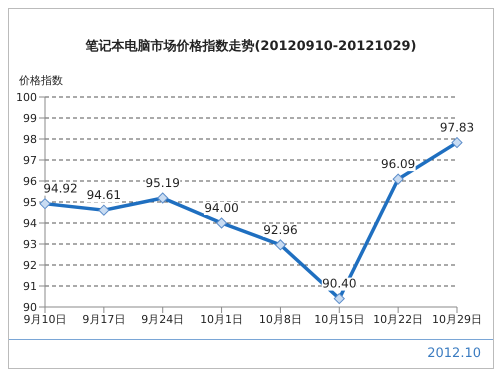  What do you see at coordinates (339, 283) in the screenshot?
I see `data-label: 90.40` at bounding box center [339, 283].